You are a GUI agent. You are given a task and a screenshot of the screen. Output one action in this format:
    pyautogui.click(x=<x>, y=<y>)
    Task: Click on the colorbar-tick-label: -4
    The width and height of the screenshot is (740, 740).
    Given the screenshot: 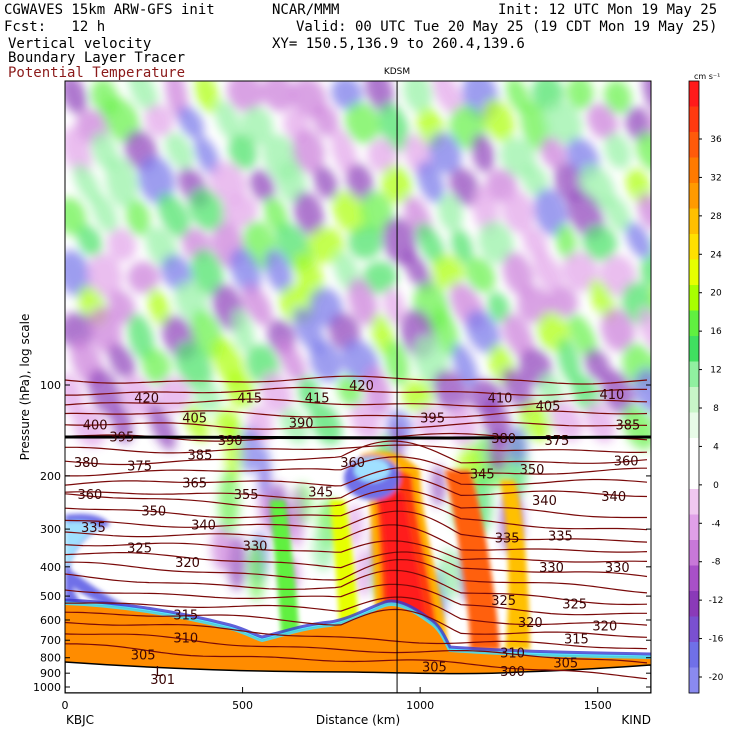 What is the action you would take?
    pyautogui.click(x=716, y=524)
    